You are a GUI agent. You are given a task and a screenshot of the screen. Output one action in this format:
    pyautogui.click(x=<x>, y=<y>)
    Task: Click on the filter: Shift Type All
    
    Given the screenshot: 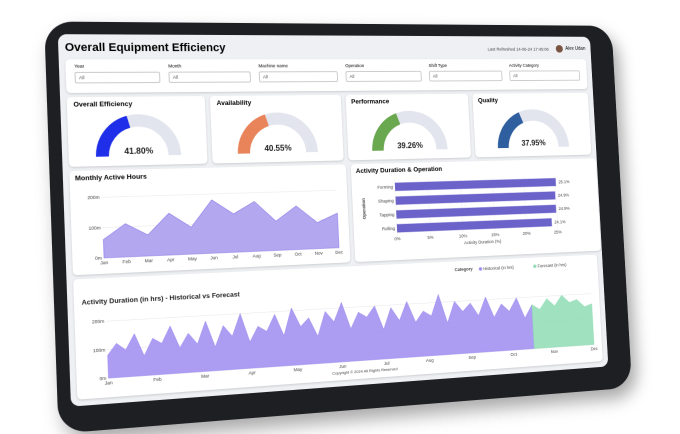 What is the action you would take?
    pyautogui.click(x=465, y=74)
    